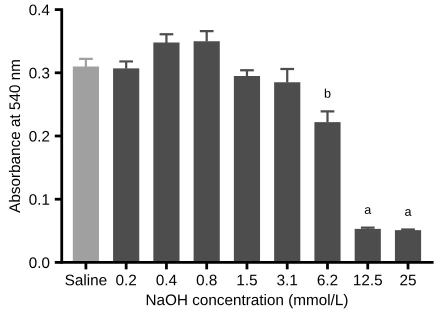  Describe the element at coordinates (39, 73) in the screenshot. I see `y-tick-label: 0.3` at that location.